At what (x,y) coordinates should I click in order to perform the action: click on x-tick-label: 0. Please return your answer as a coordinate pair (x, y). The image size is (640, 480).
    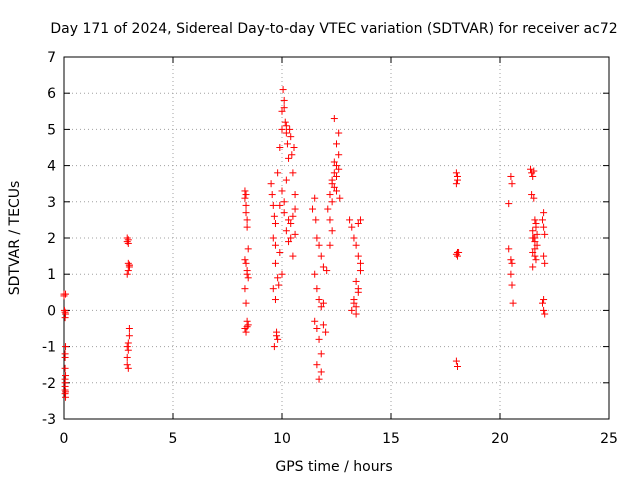
    Looking at the image, I should click on (64, 439).